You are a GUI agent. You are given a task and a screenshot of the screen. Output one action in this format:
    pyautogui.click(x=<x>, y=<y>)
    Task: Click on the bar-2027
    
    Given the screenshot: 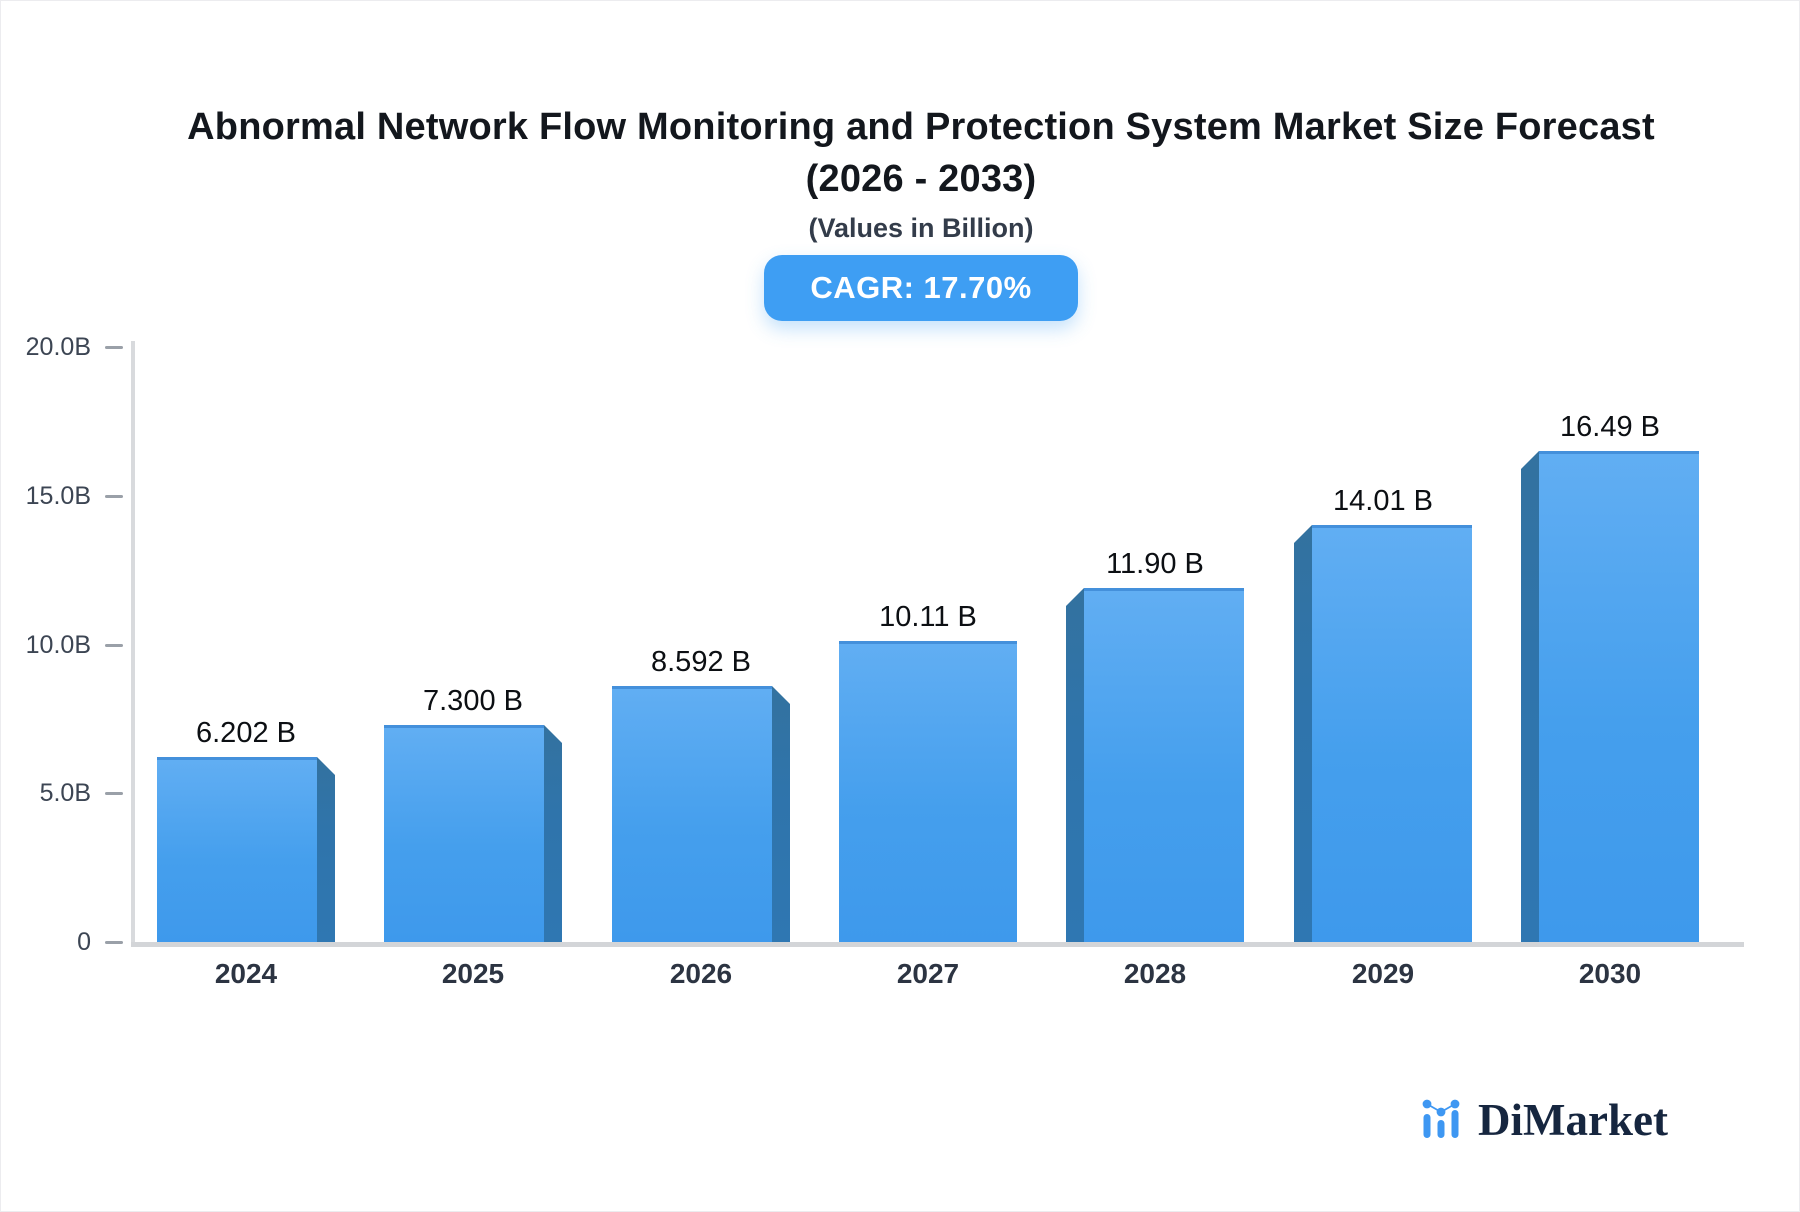 What is the action you would take?
    pyautogui.click(x=928, y=791)
    